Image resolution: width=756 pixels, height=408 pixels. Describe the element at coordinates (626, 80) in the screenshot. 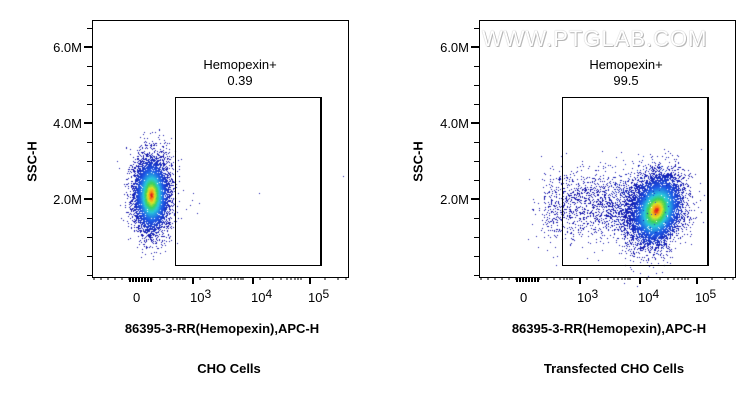

I see `gate-percentage: 99.5` at that location.